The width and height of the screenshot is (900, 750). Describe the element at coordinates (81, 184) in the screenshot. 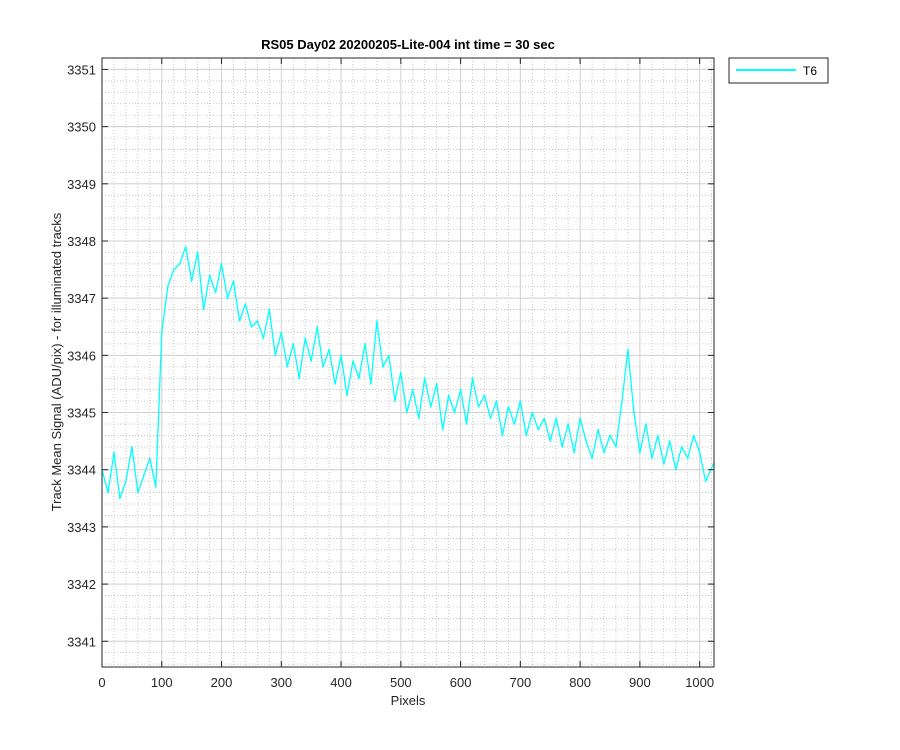

I see `y-tick-label: 3349` at that location.